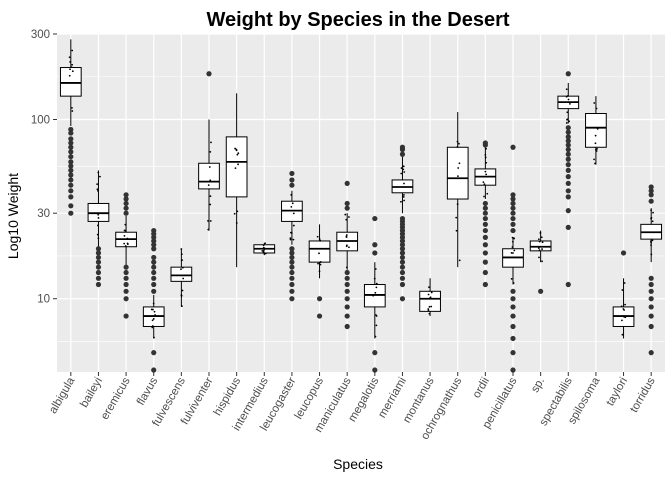 The height and width of the screenshot is (485, 672). I want to click on y-tick-label: 300, so click(40, 35).